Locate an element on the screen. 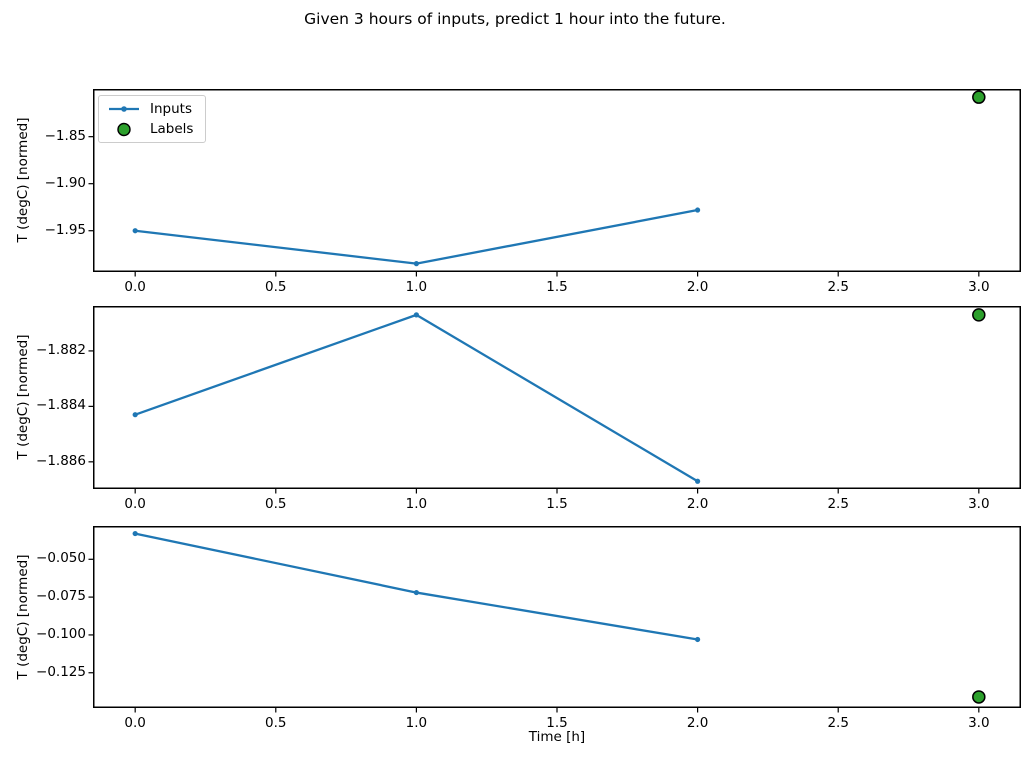 The width and height of the screenshot is (1030, 759). legend-item-labels: Labels is located at coordinates (150, 129).